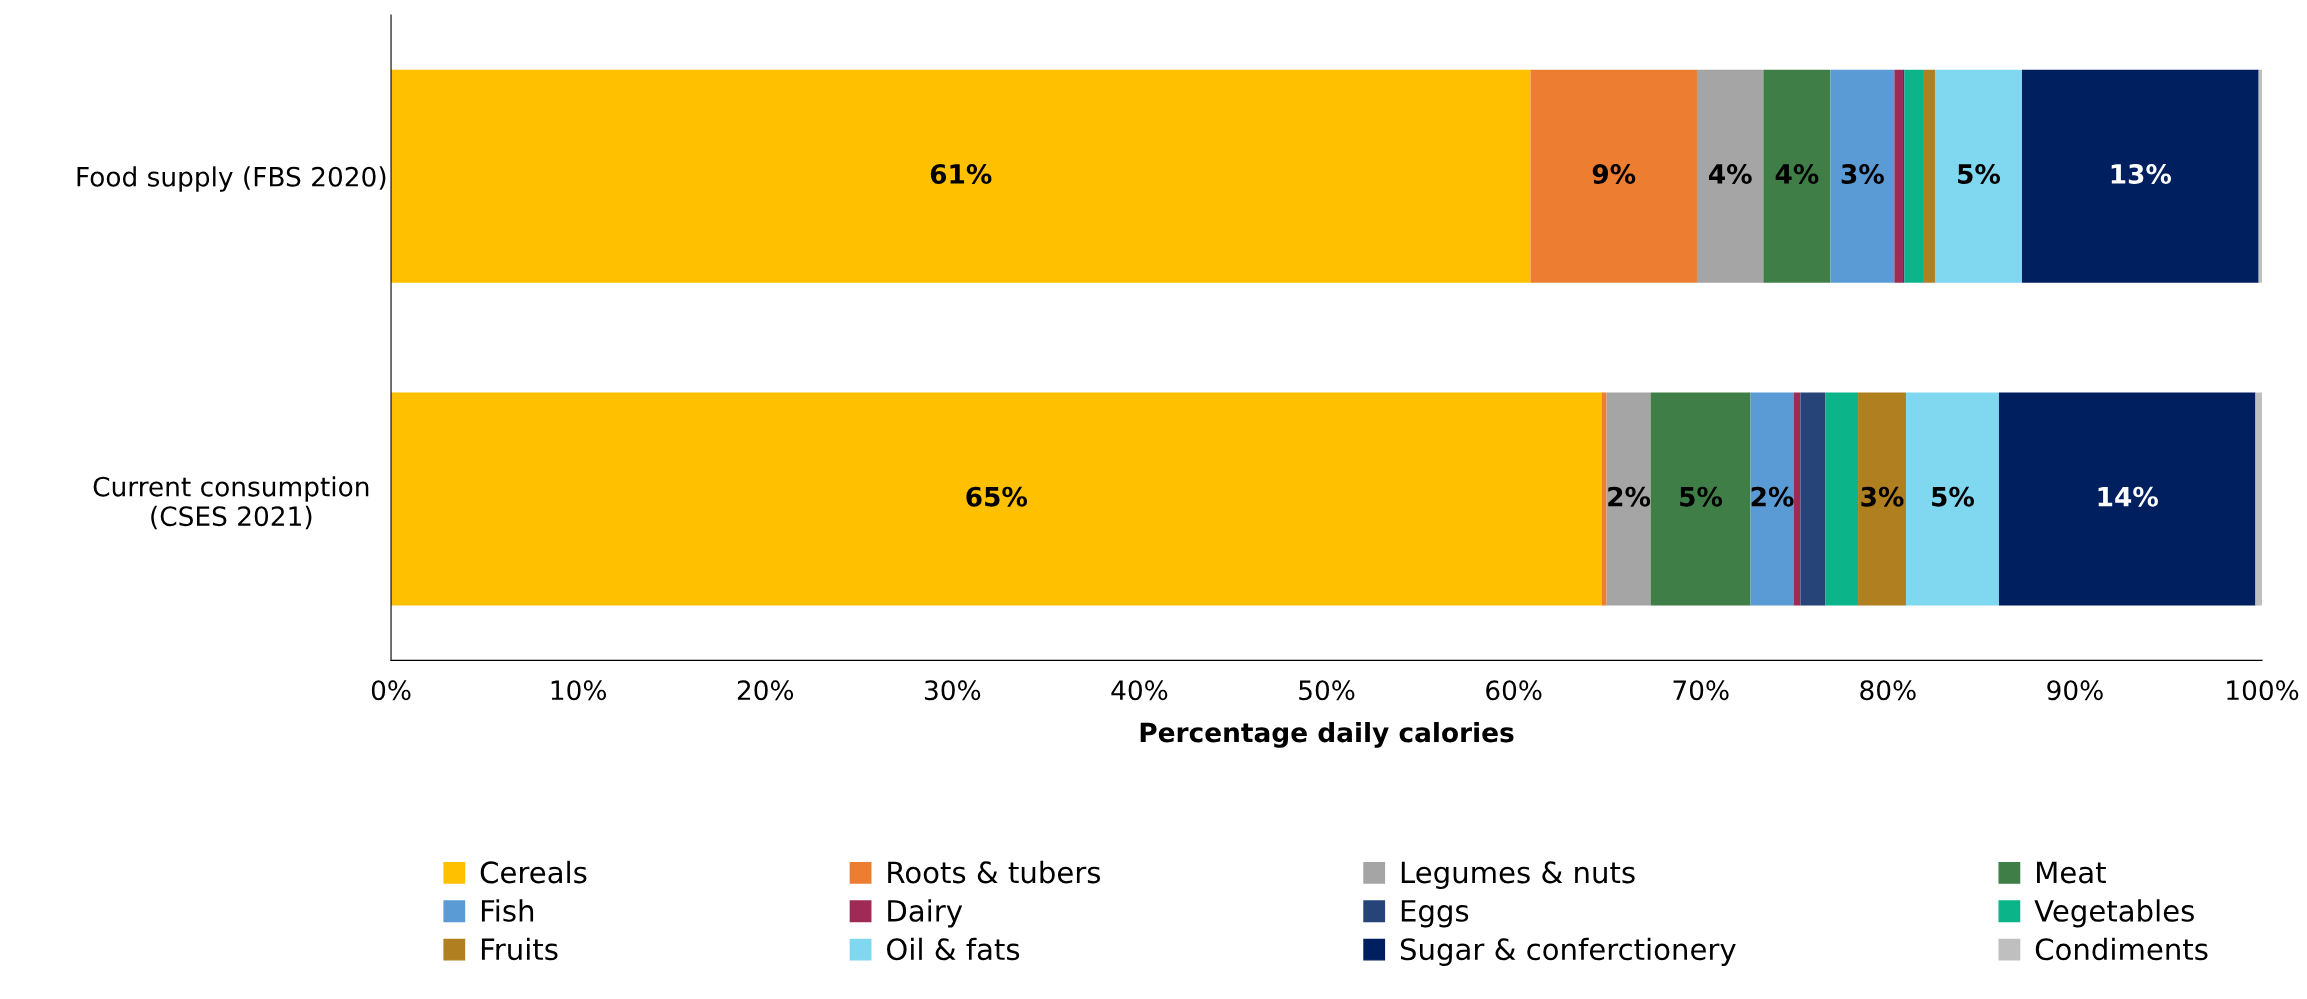 The width and height of the screenshot is (2307, 999). What do you see at coordinates (1327, 690) in the screenshot?
I see `x-tick-label: 50%` at bounding box center [1327, 690].